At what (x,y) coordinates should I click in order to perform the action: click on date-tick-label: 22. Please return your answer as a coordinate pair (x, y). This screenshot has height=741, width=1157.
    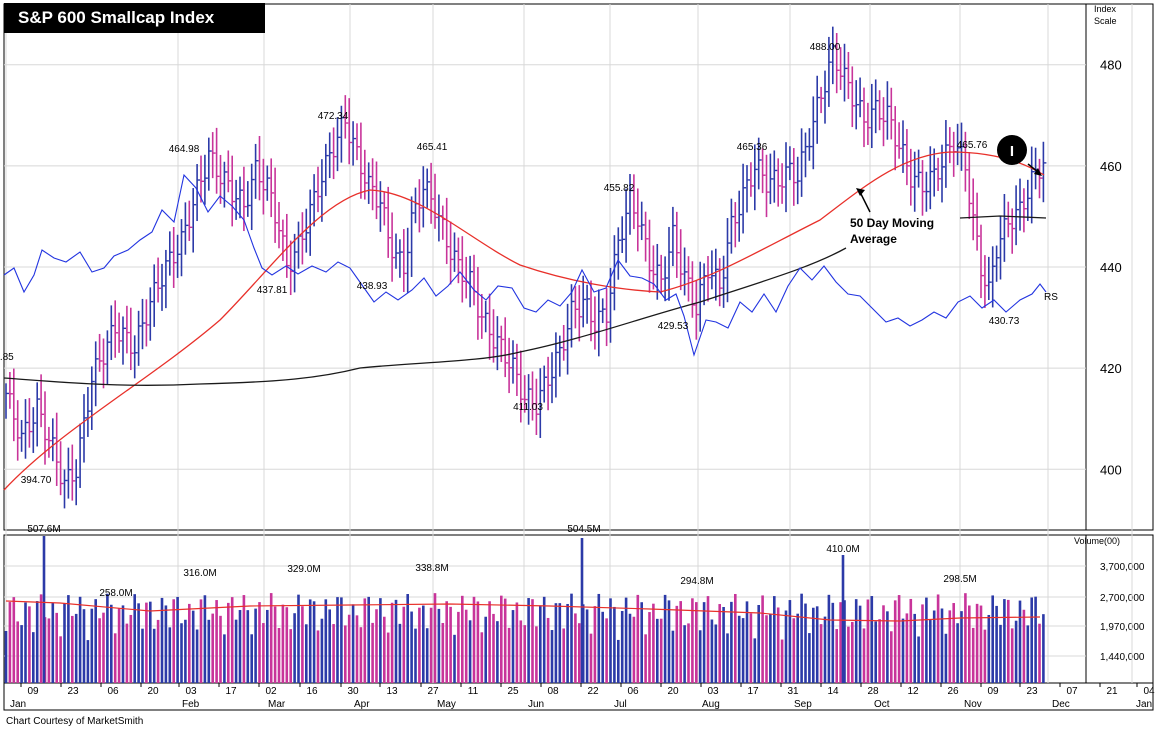
    Looking at the image, I should click on (593, 691).